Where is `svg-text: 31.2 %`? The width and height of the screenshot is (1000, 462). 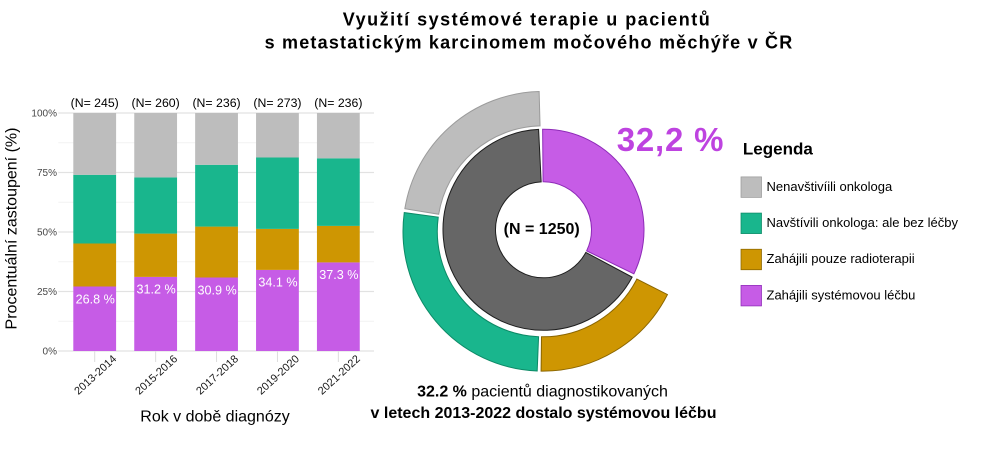
svg-text: 31.2 % is located at coordinates (156, 290).